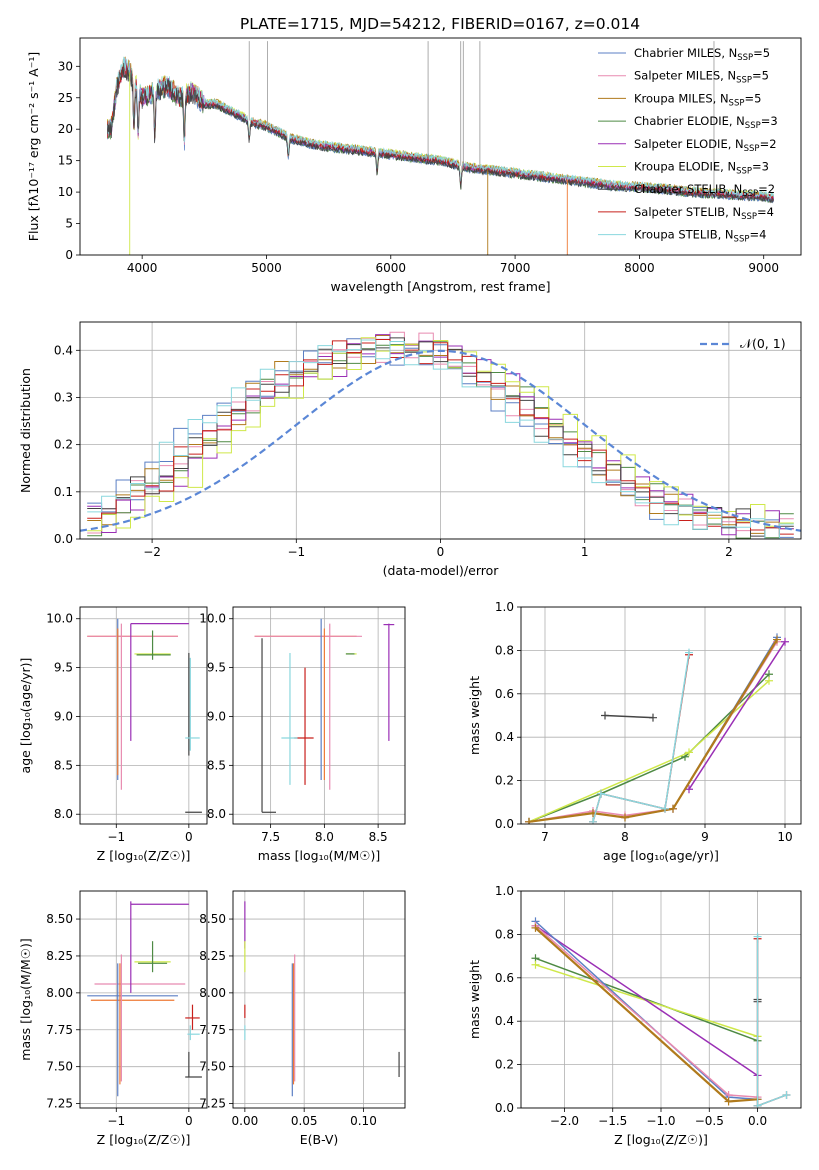 This screenshot has height=1170, width=819. I want to click on residual-histogram-salpeter-stelib, so click(440, 437).